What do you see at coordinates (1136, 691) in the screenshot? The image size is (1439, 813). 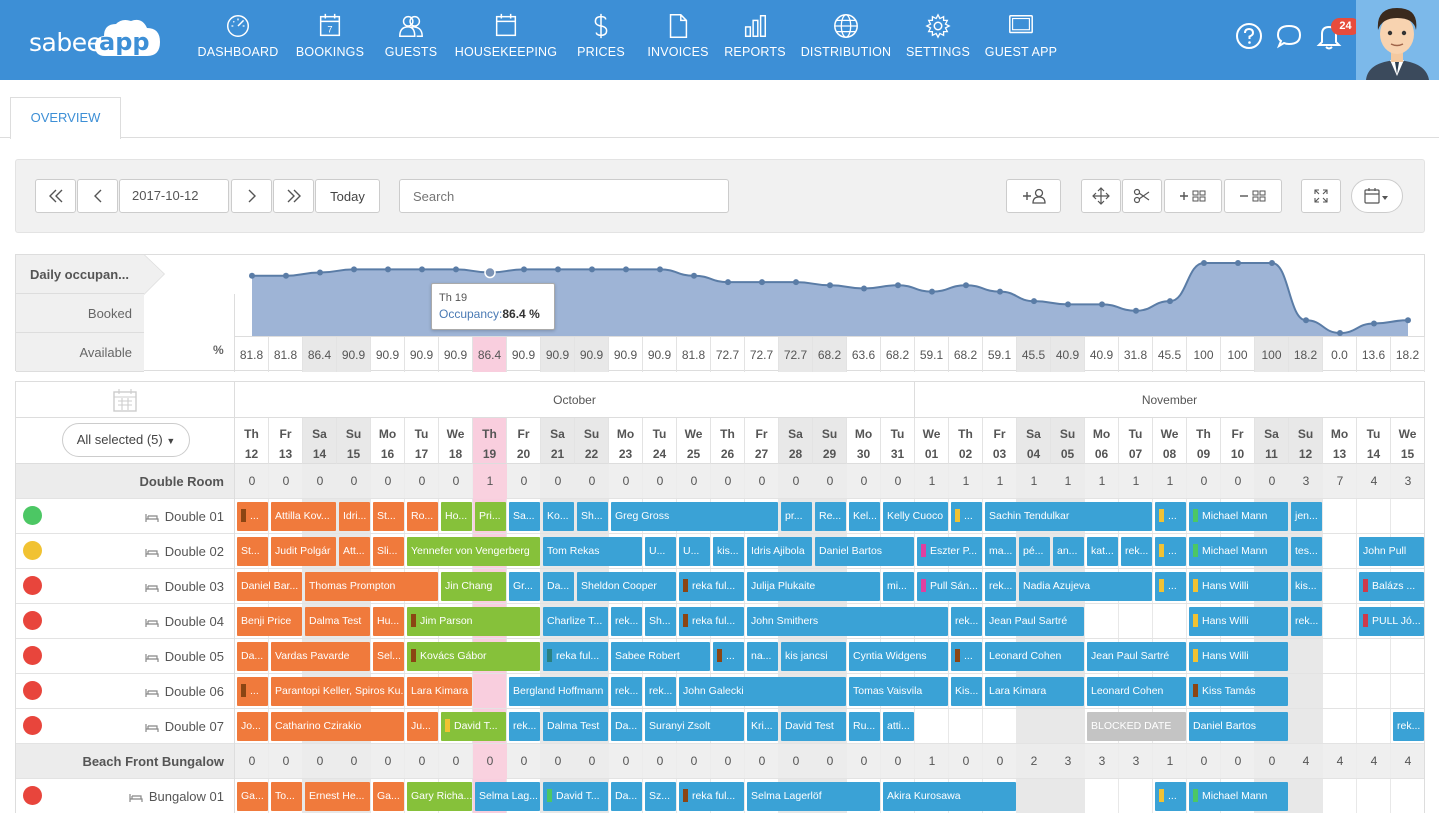 I see `booking-block: Leonard Cohen` at bounding box center [1136, 691].